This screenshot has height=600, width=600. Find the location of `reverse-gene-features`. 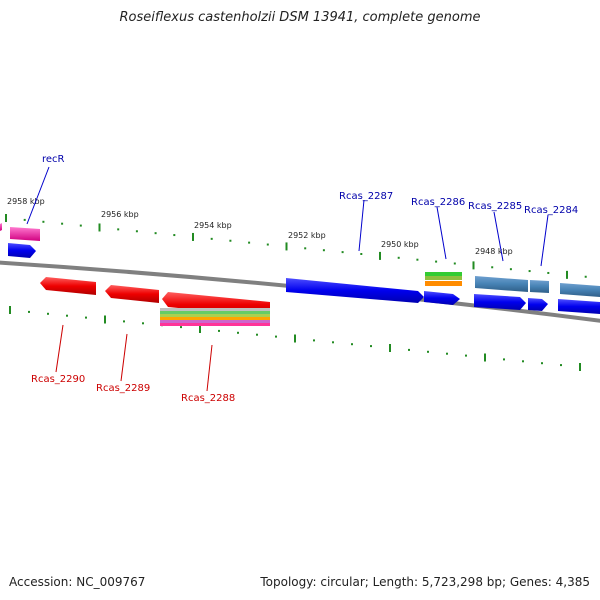

reverse-gene-features is located at coordinates (155, 301).